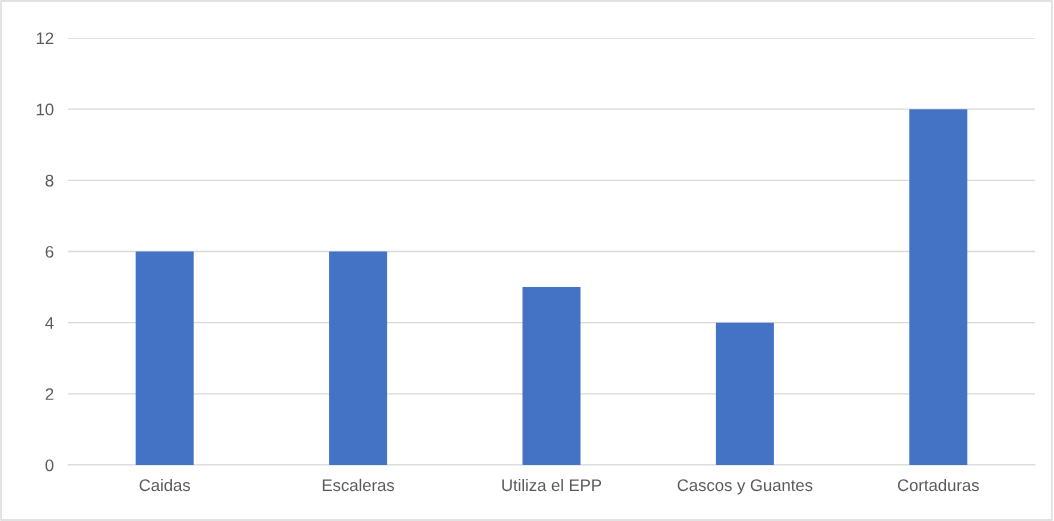 The width and height of the screenshot is (1054, 521). I want to click on y-tick-label: 4, so click(49, 323).